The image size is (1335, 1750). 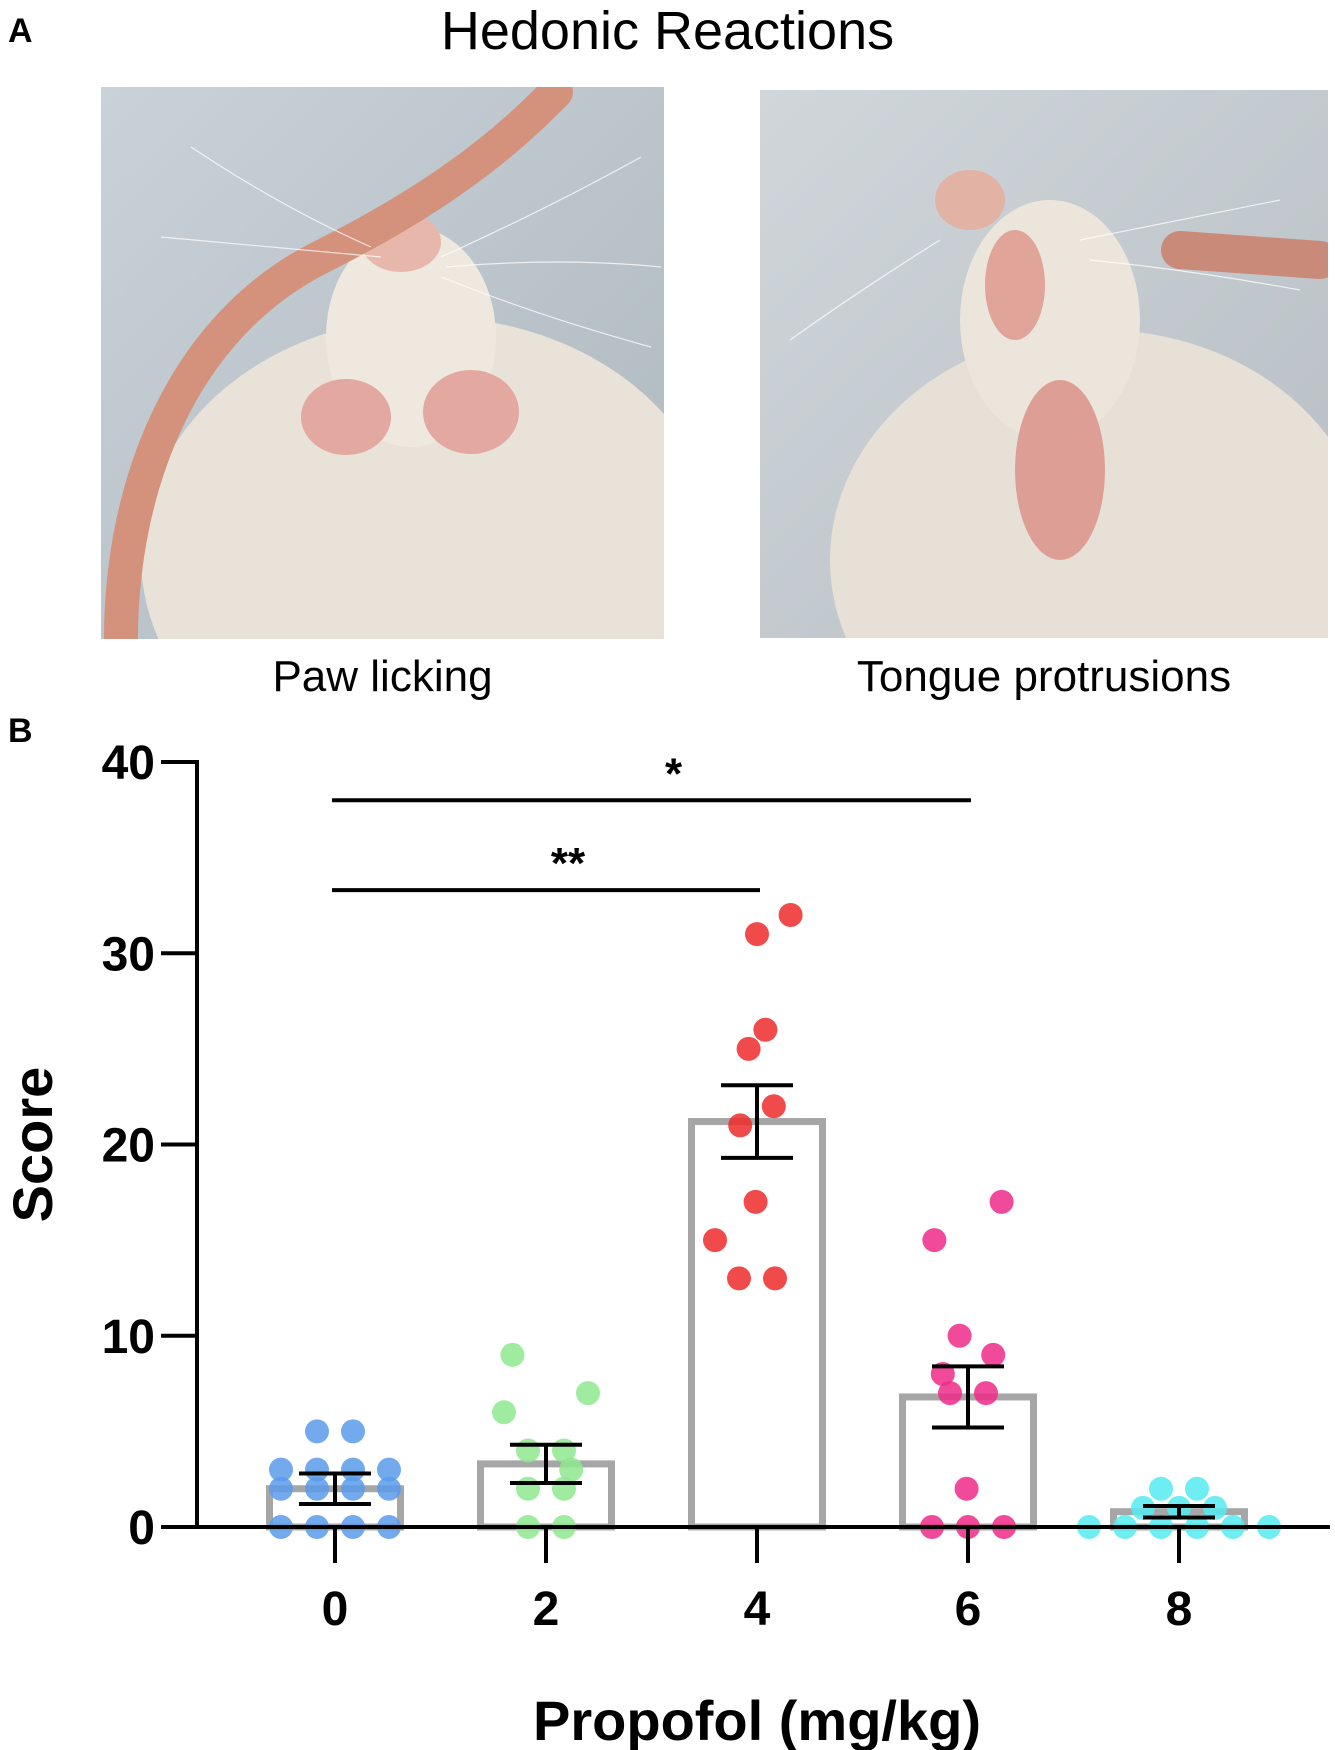 I want to click on x-tick-label: 8, so click(x=1179, y=1609).